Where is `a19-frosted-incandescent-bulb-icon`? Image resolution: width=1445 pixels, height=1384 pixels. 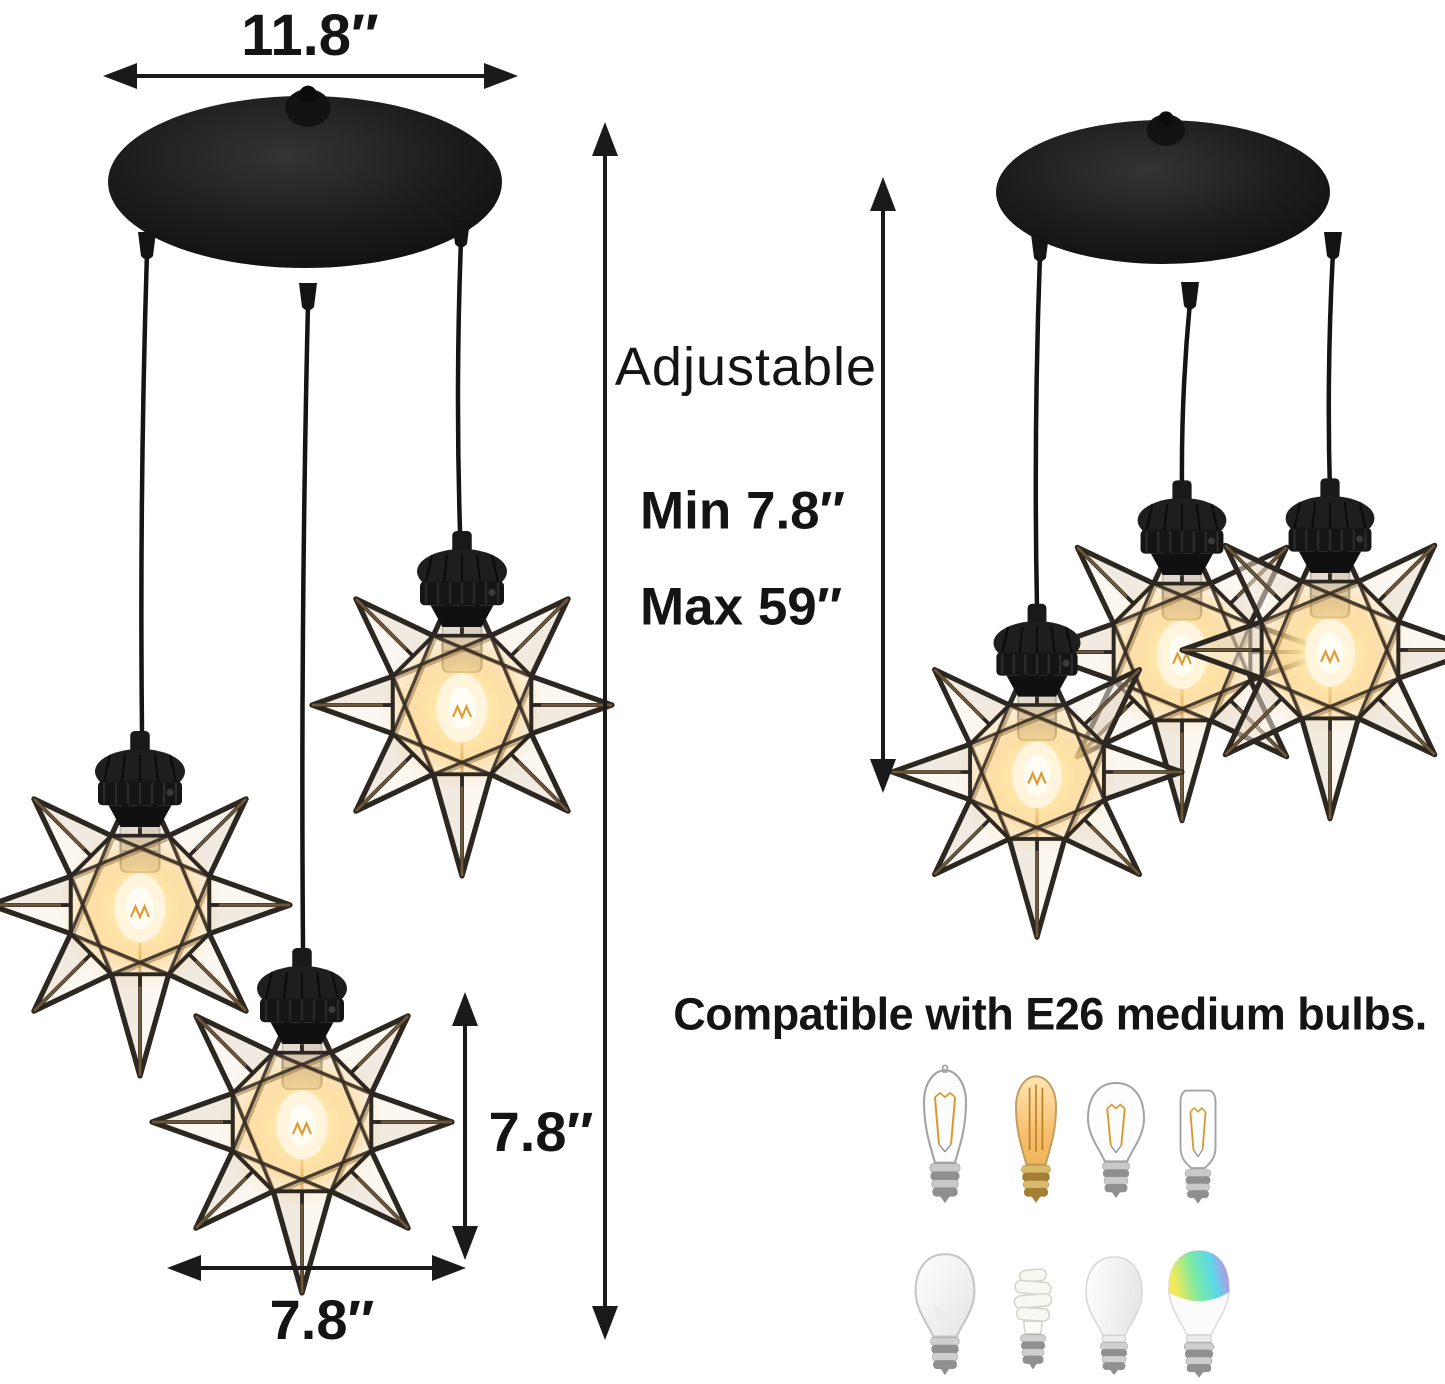 a19-frosted-incandescent-bulb-icon is located at coordinates (945, 1314).